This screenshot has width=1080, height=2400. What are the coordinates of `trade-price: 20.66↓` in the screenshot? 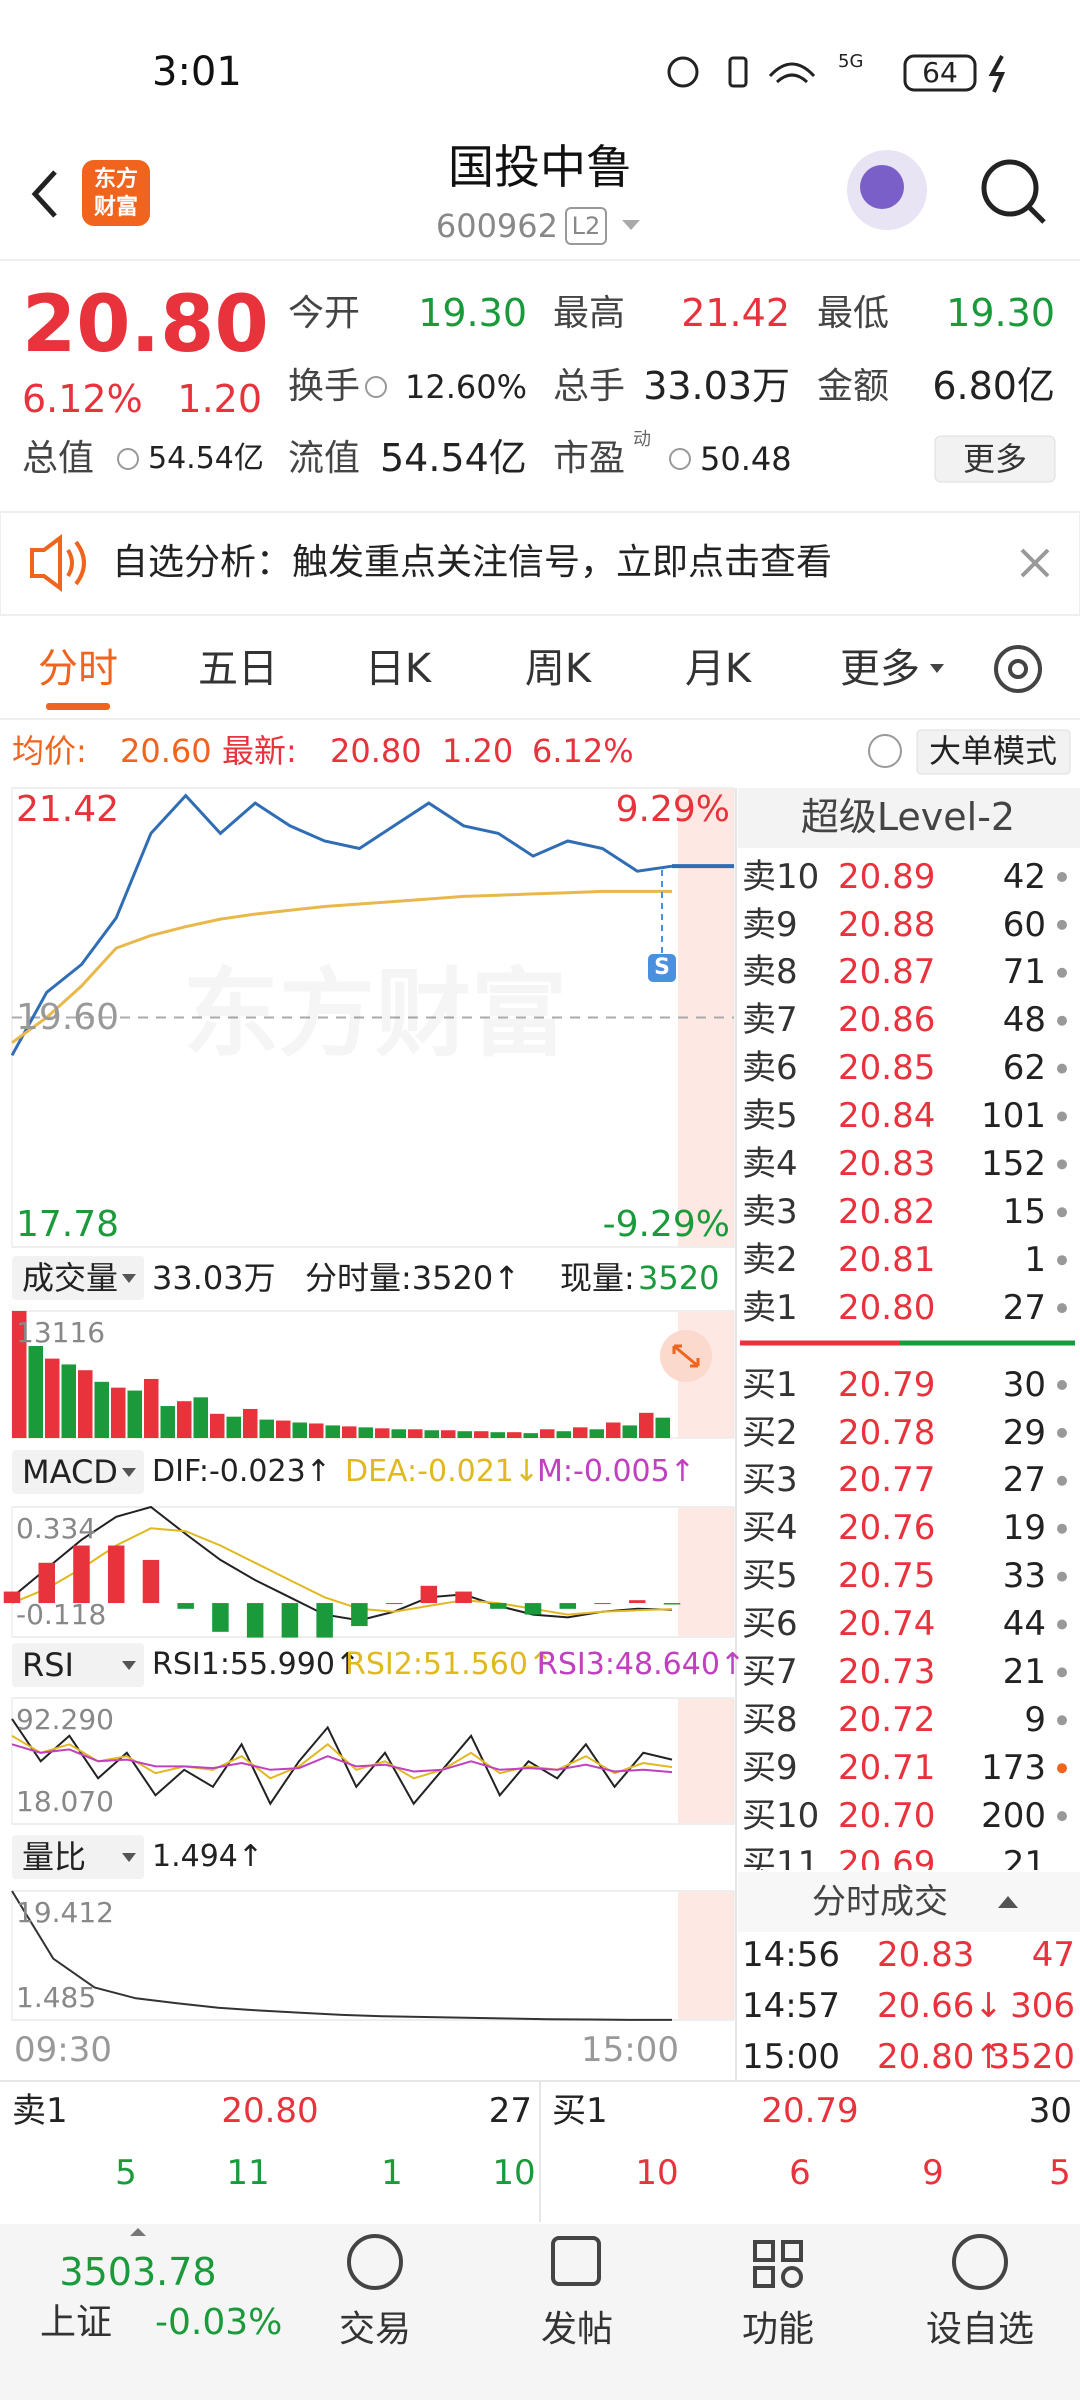 It's located at (940, 2005).